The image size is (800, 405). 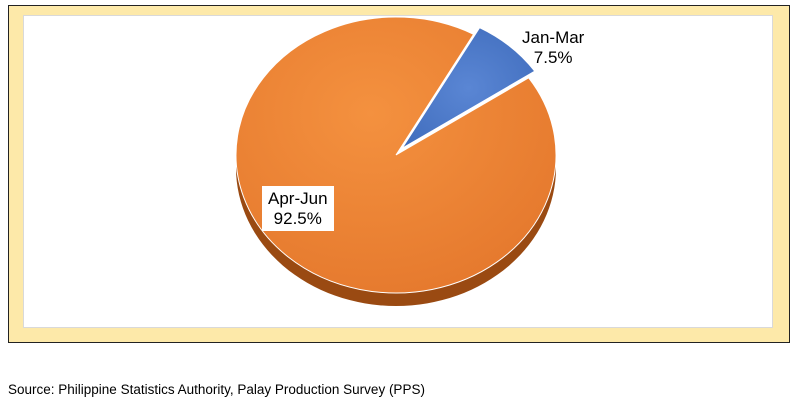 I want to click on slice-value-apr-jun: 92.5%, so click(x=297, y=218).